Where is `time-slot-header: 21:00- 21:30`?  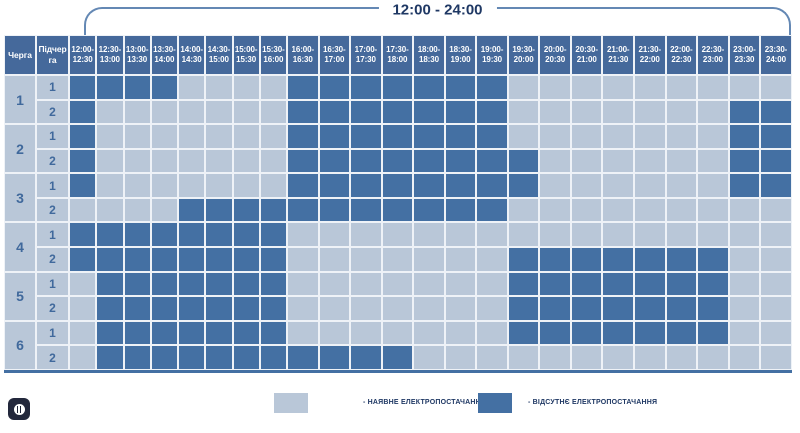 time-slot-header: 21:00- 21:30 is located at coordinates (618, 55).